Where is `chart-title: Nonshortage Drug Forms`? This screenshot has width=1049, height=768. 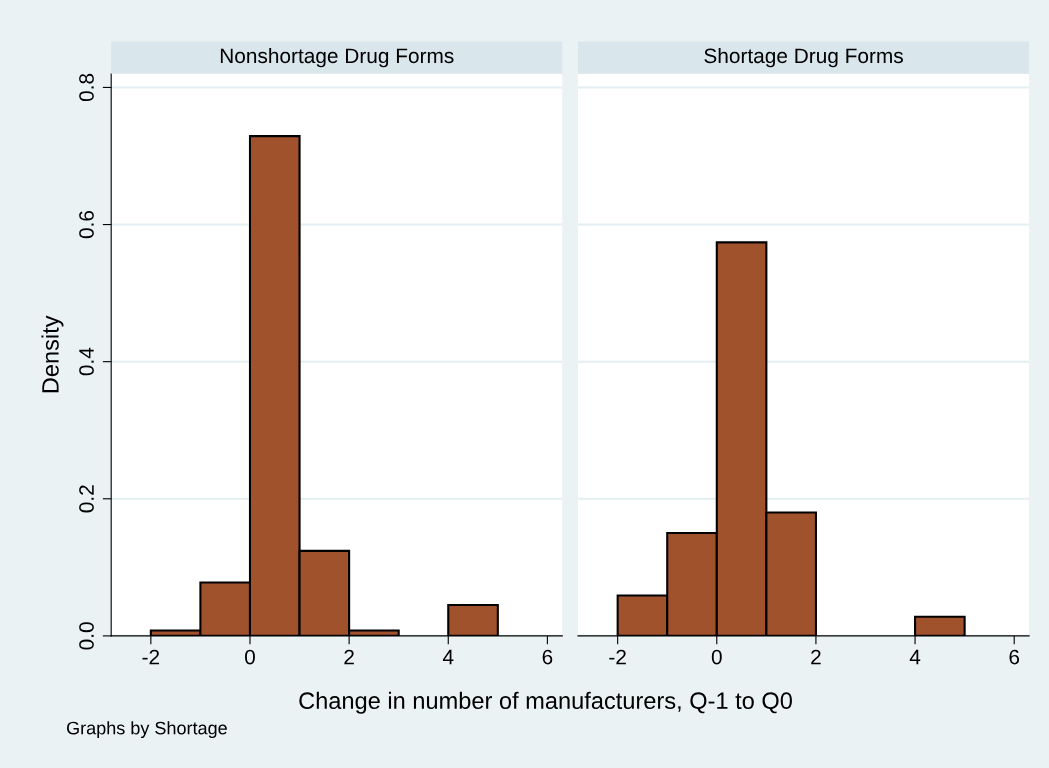 chart-title: Nonshortage Drug Forms is located at coordinates (337, 57).